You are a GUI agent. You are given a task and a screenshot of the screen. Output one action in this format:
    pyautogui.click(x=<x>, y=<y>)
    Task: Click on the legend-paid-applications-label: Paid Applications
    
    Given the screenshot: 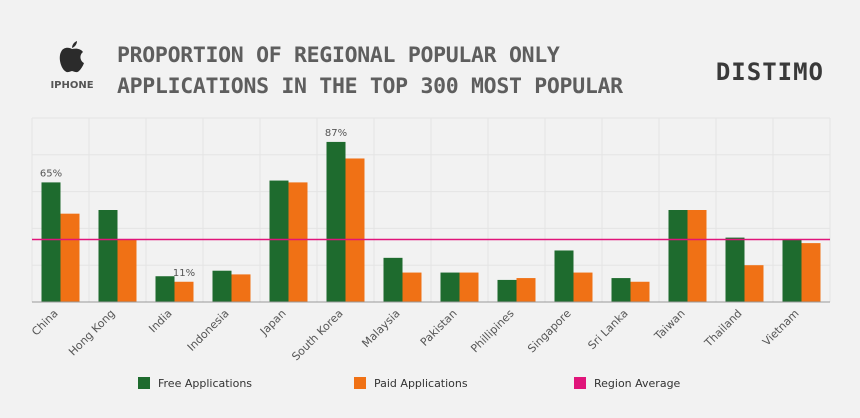 What is the action you would take?
    pyautogui.click(x=421, y=383)
    